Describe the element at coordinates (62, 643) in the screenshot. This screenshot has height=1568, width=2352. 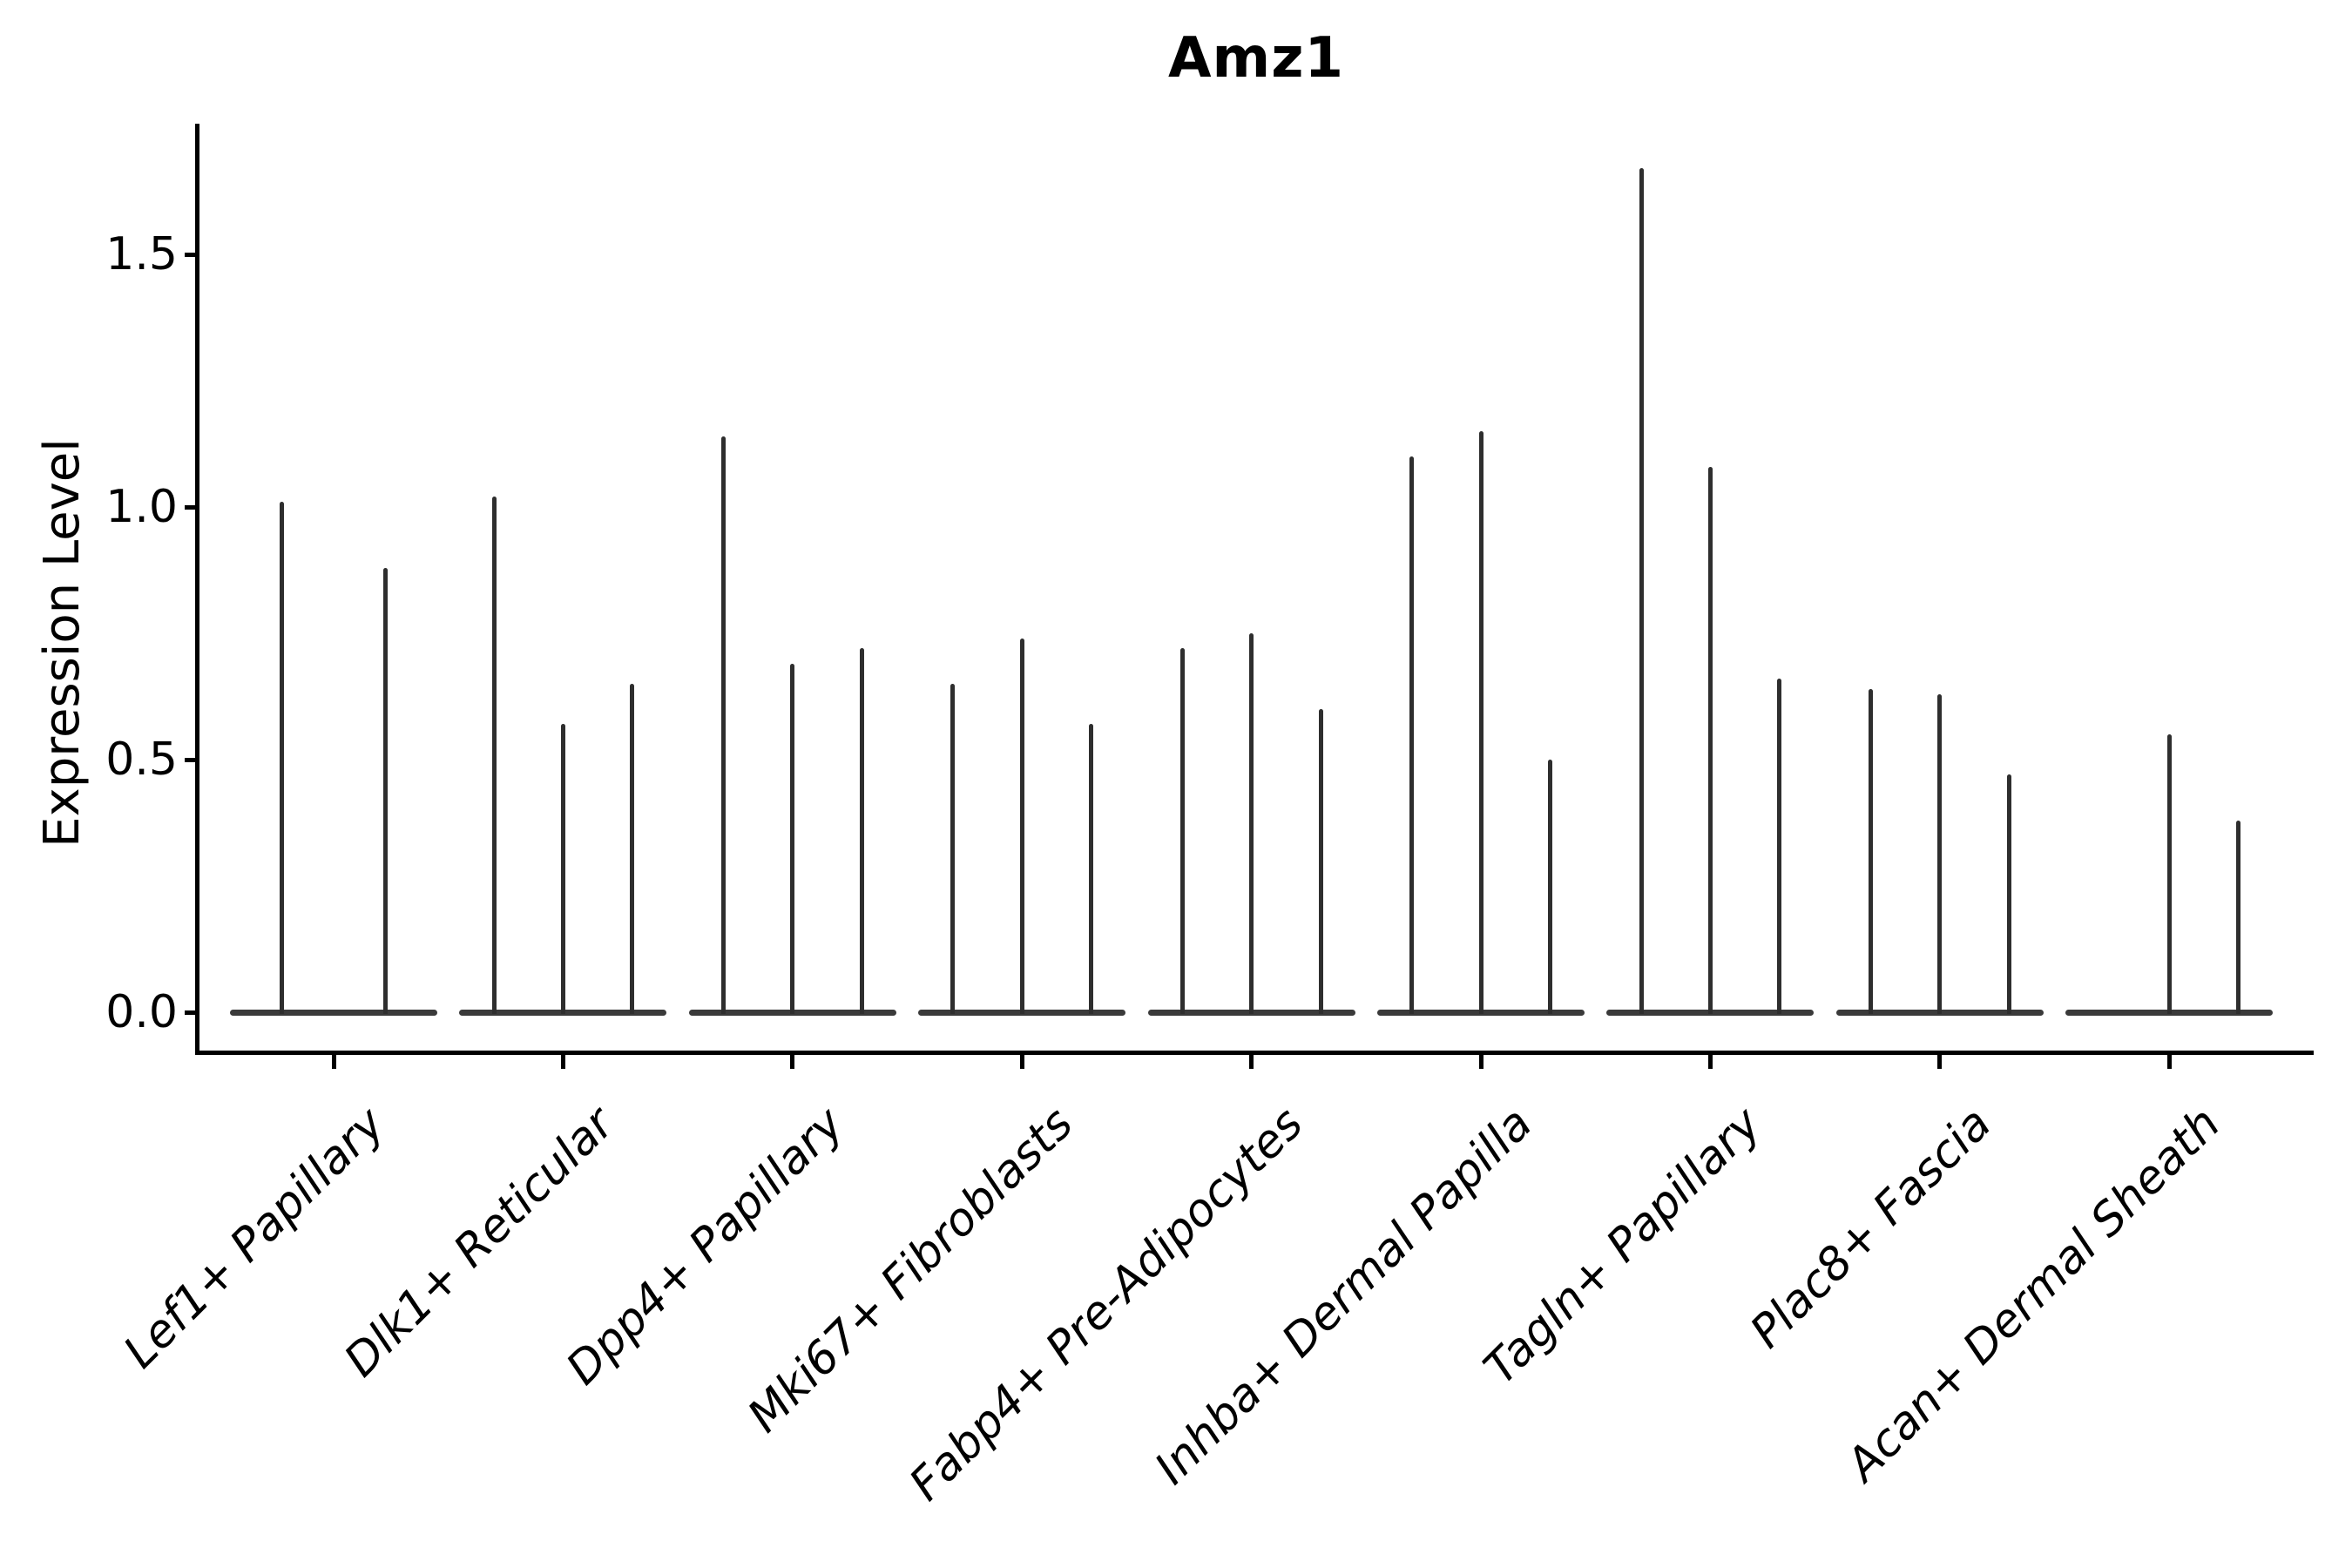
I see `y-axis-label: Expression Level` at that location.